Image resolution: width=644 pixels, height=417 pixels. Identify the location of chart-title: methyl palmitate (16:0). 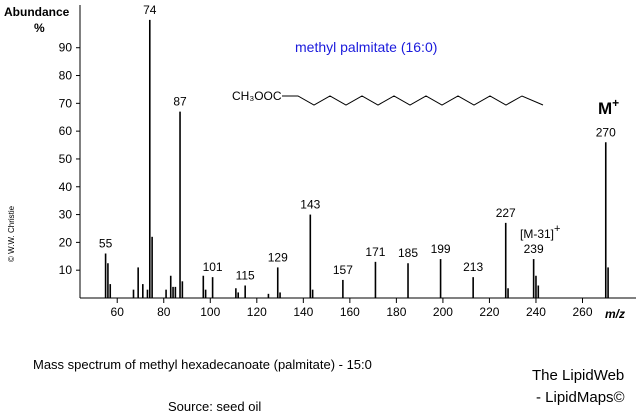
(366, 47).